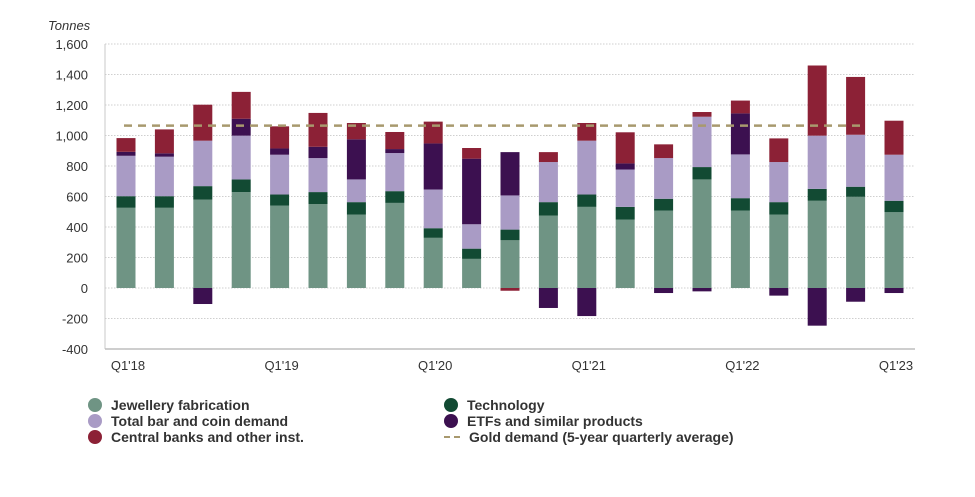  Describe the element at coordinates (69, 25) in the screenshot. I see `y-axis-title: Tonnes` at that location.